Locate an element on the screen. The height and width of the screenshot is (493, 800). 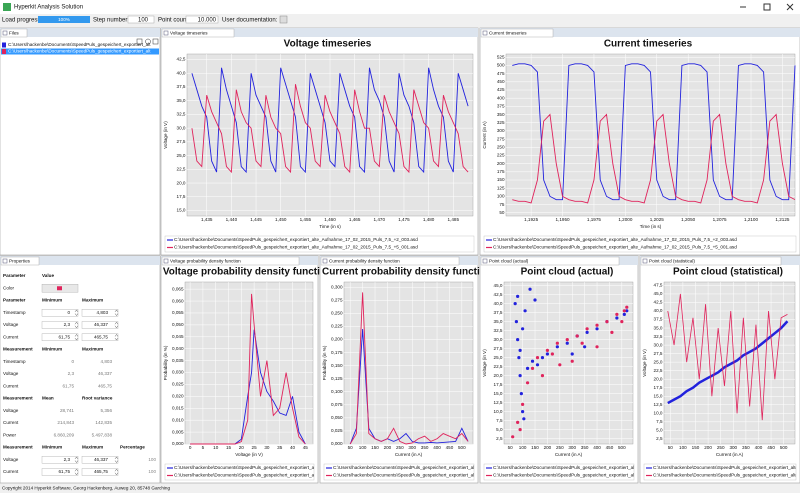
panel-tab-strip is located at coordinates (80, 260).